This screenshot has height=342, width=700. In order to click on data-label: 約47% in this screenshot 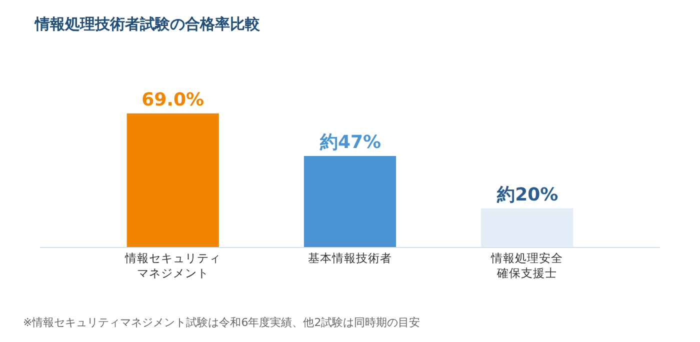, I will do `click(350, 142)`.